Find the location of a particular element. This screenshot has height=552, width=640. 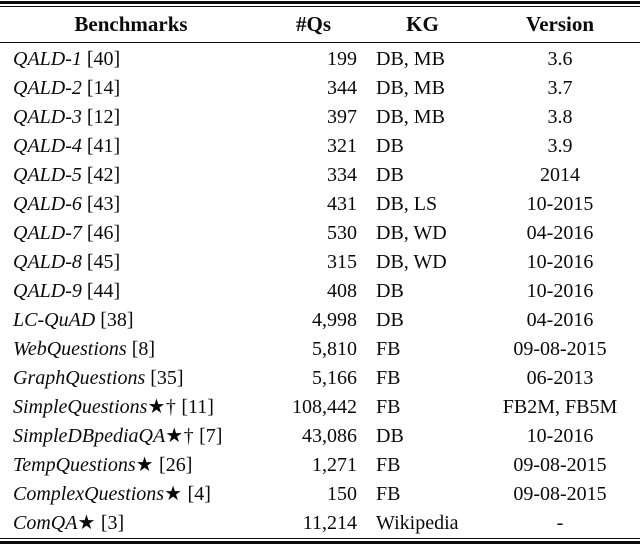

benchmark-cell: QALD-9 [44] is located at coordinates (131, 291).